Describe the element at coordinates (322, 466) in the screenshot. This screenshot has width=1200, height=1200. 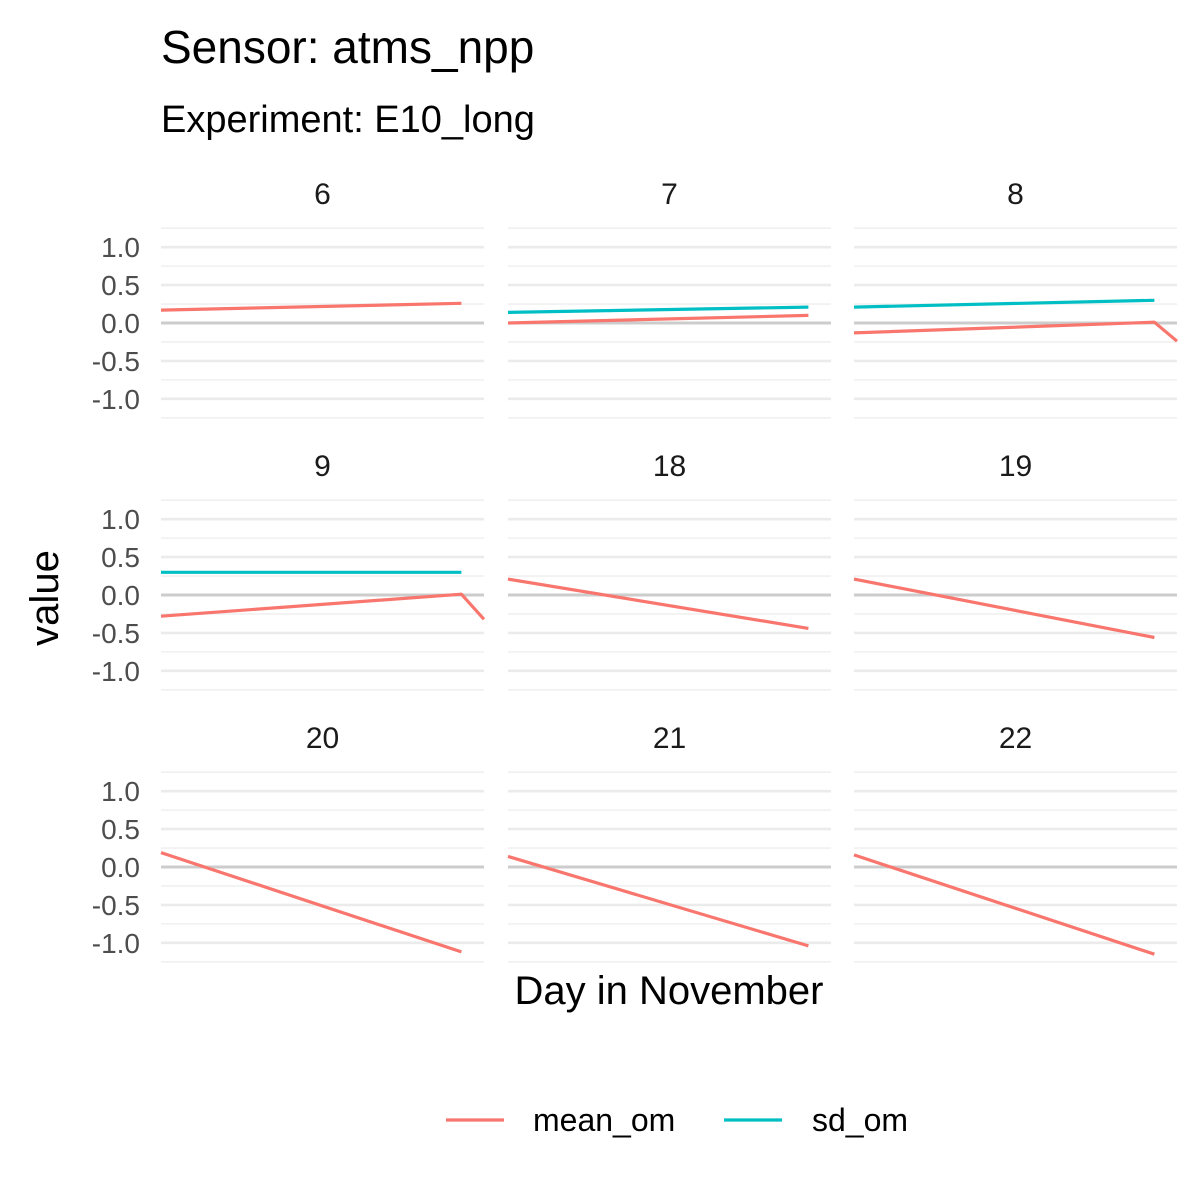
I see `facet-label: 9` at that location.